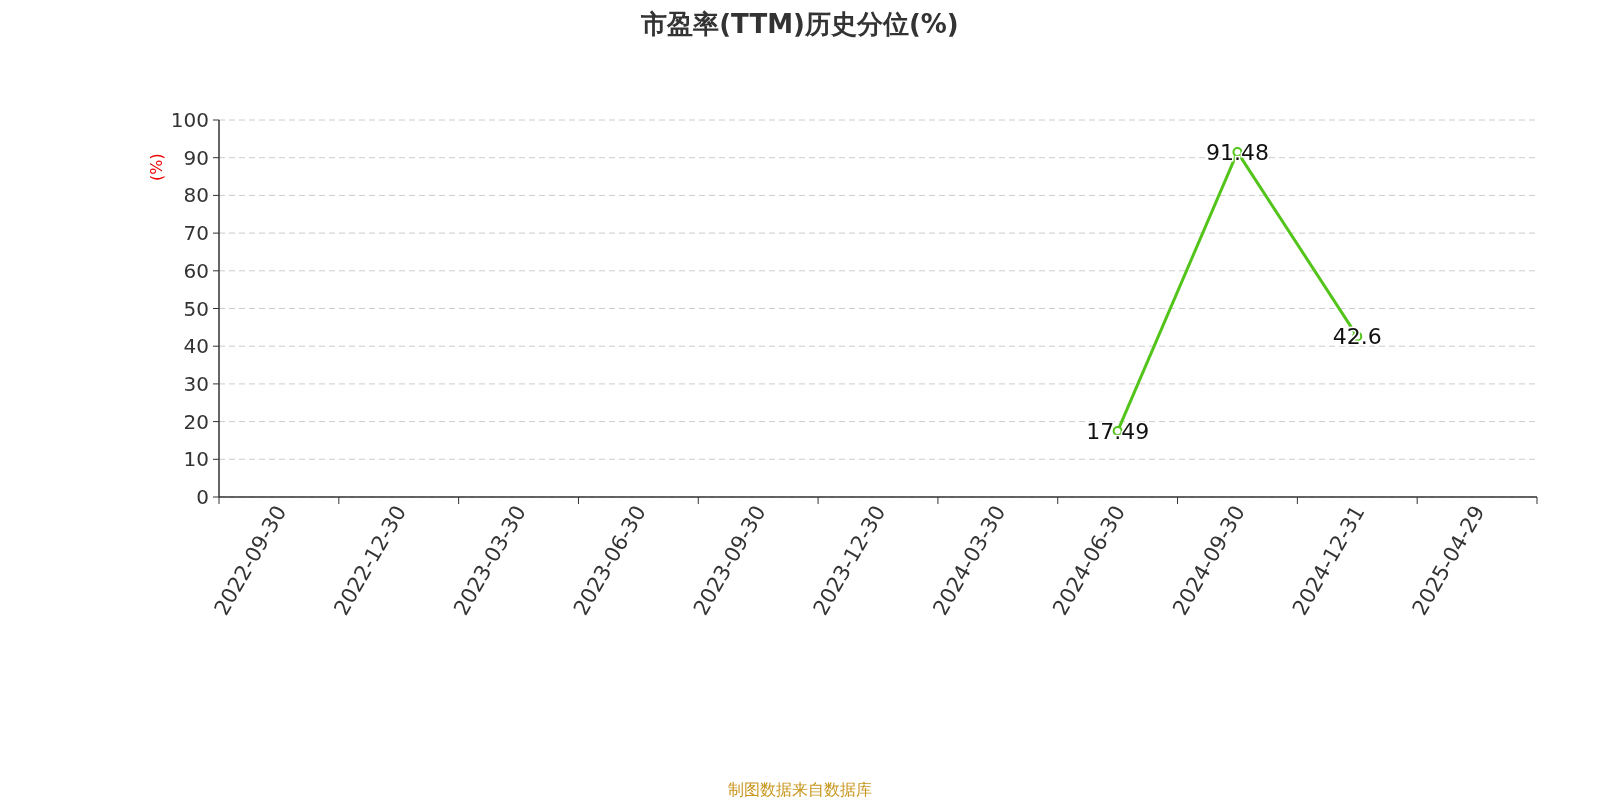 This screenshot has width=1600, height=800. What do you see at coordinates (196, 270) in the screenshot?
I see `y-tick-label: 60` at bounding box center [196, 270].